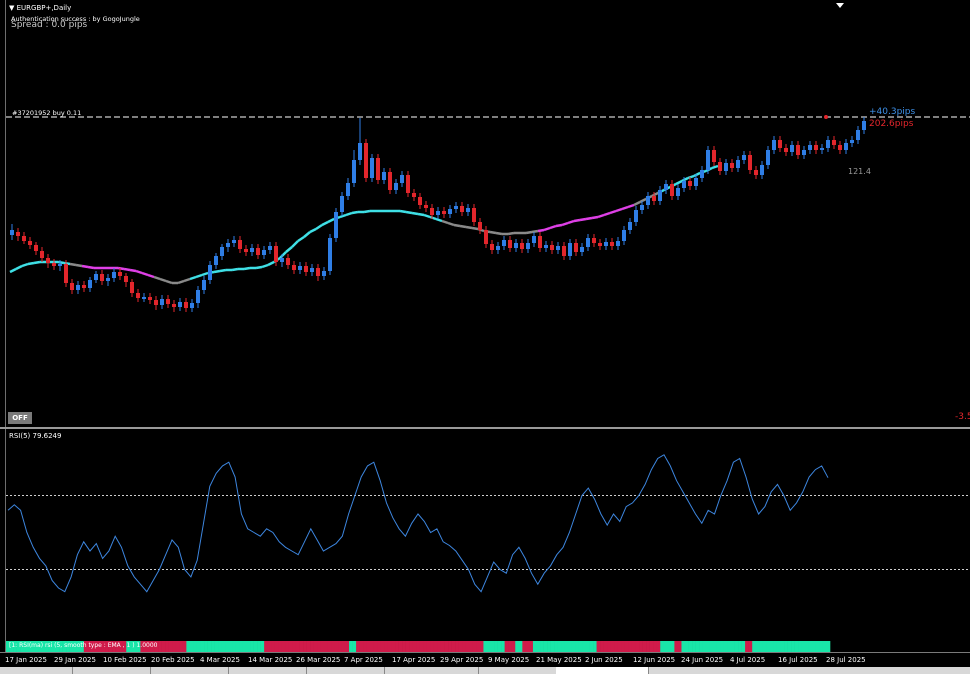 The image size is (970, 674). Describe the element at coordinates (49, 25) in the screenshot. I see `spread-text: Spread : 0.0 pips` at that location.